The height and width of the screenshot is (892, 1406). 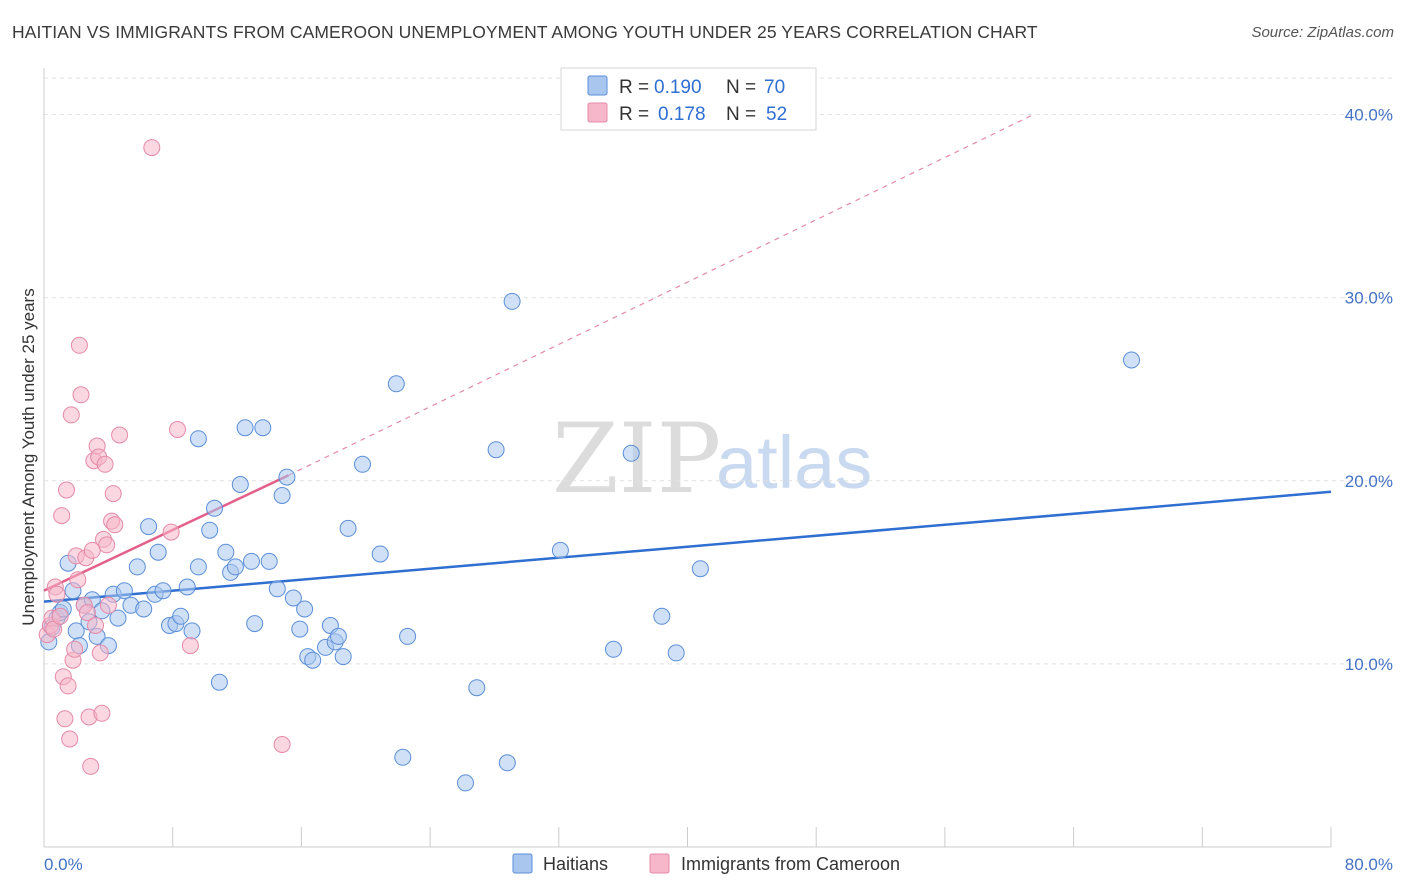 I want to click on bottom-legend-label-cameroon: Immigrants from Cameroon, so click(x=790, y=864).